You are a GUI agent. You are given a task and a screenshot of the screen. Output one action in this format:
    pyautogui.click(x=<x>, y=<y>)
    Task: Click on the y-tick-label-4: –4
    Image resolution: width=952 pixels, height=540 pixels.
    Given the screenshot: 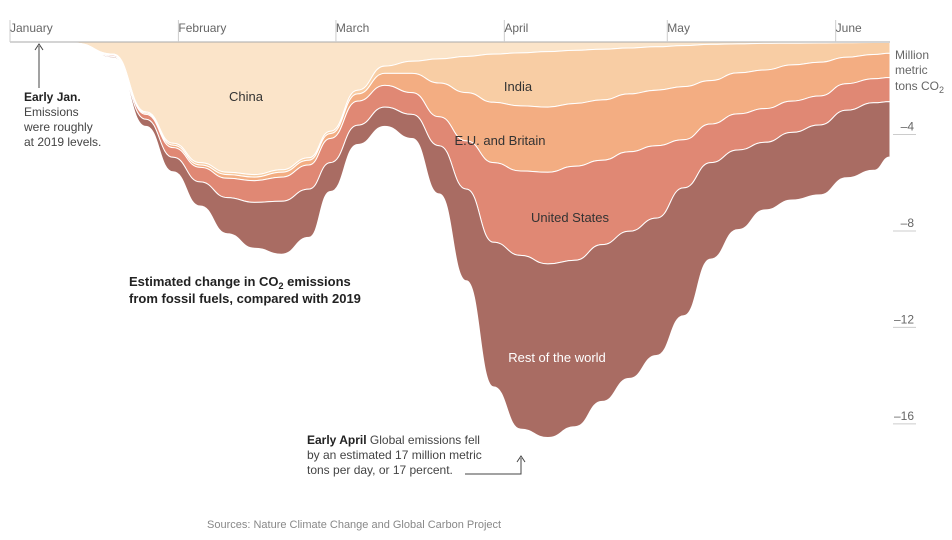 What is the action you would take?
    pyautogui.click(x=908, y=126)
    